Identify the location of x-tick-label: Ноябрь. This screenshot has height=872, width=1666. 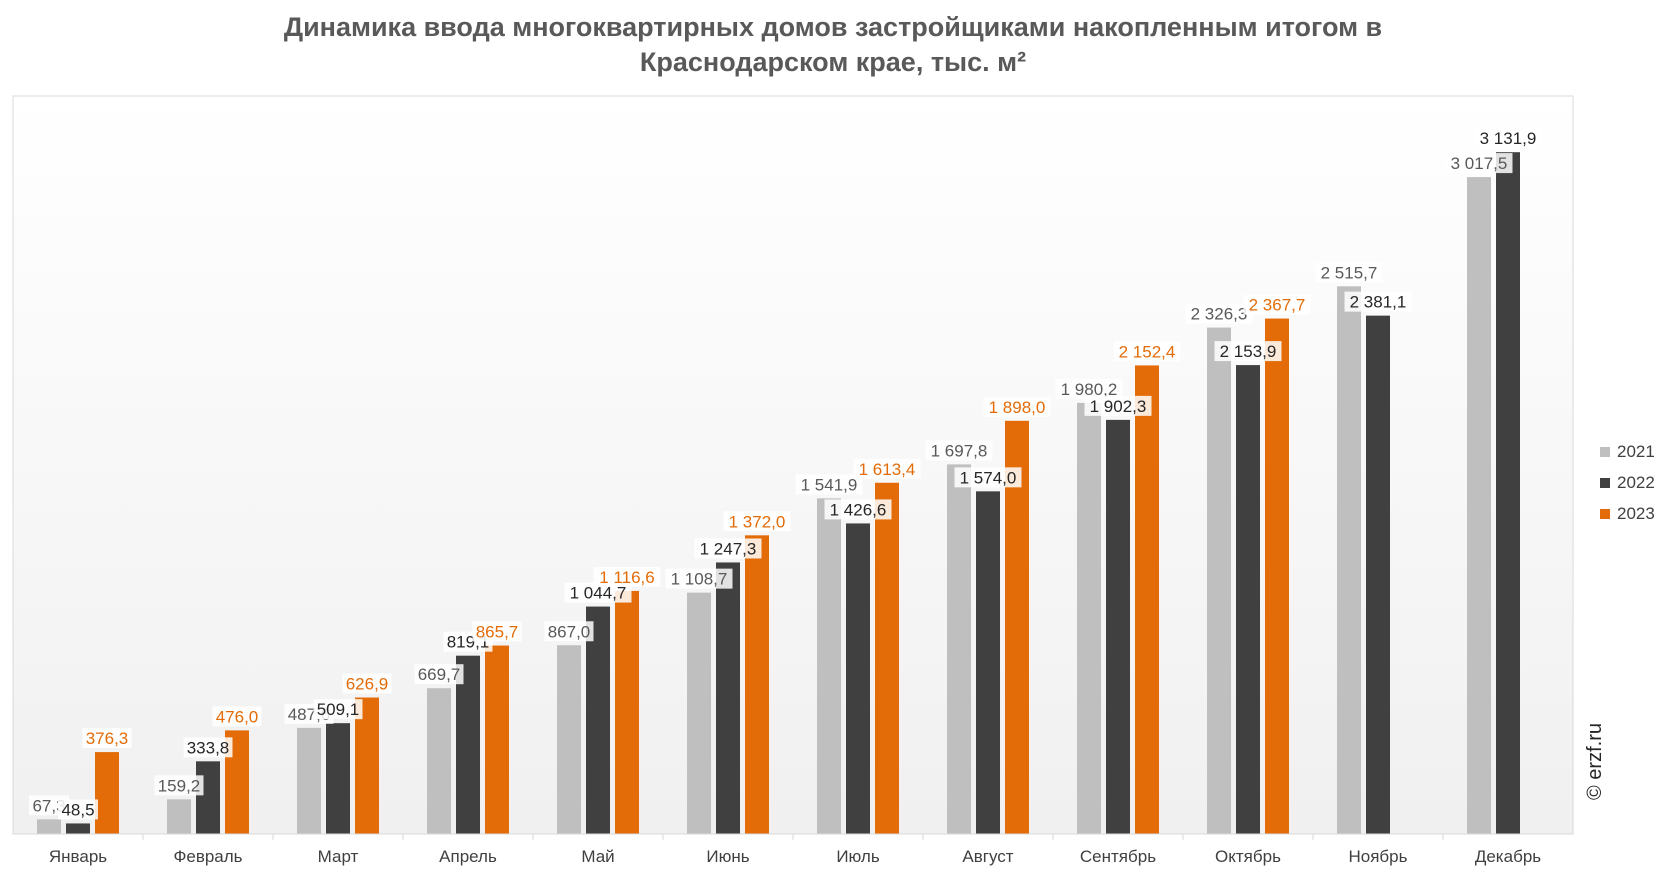
(1378, 856).